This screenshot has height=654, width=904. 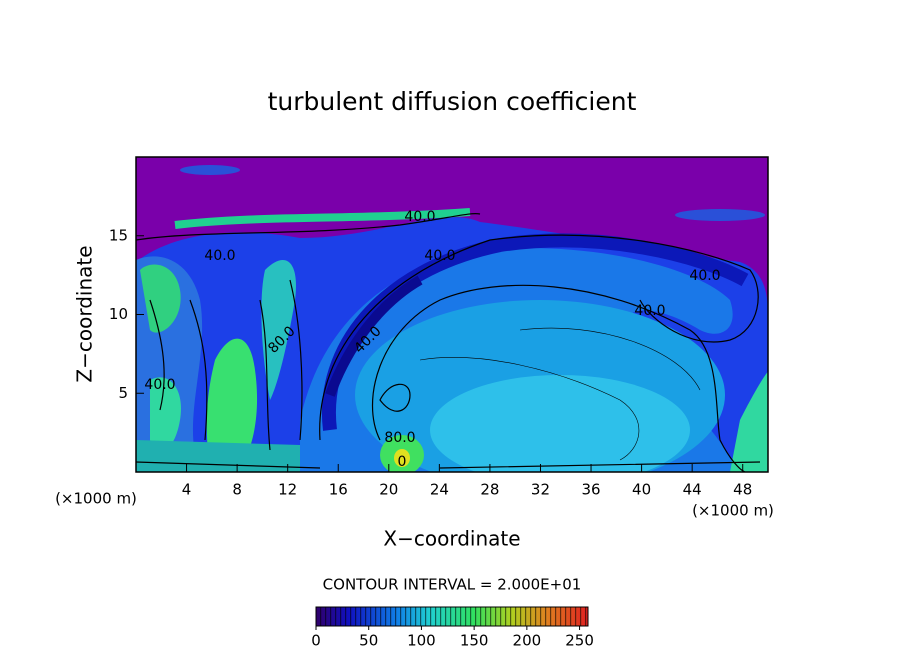 What do you see at coordinates (452, 585) in the screenshot?
I see `contour-interval: CONTOUR INTERVAL = 2.000E+01` at bounding box center [452, 585].